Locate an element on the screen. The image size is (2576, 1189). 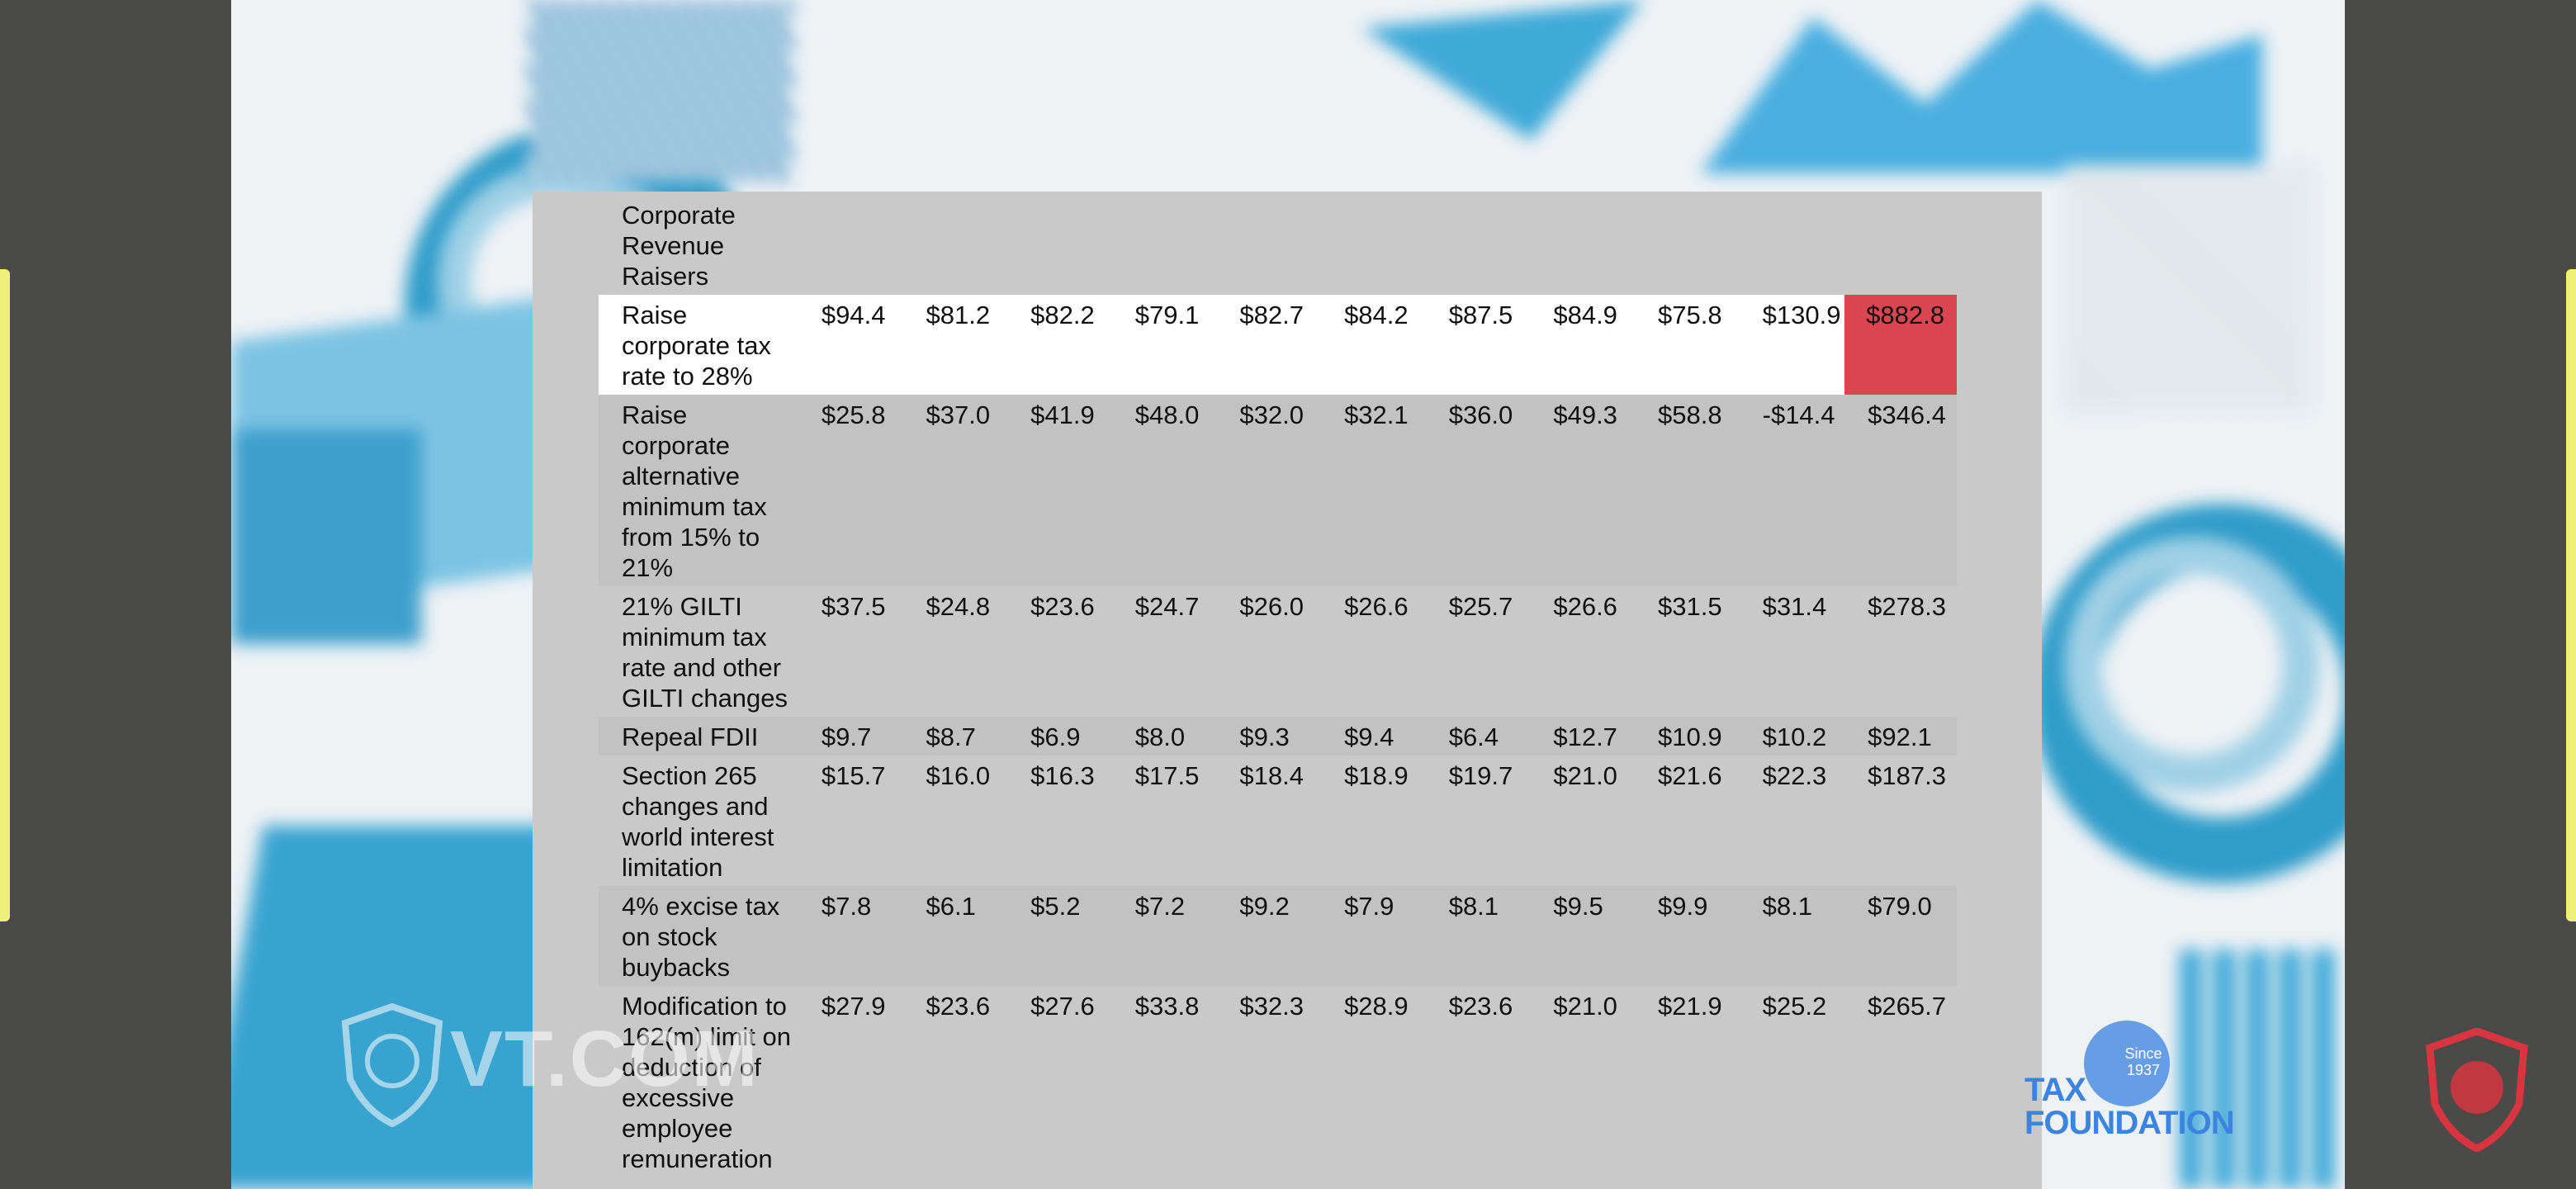
value-cell: $6.9 is located at coordinates (1059, 736).